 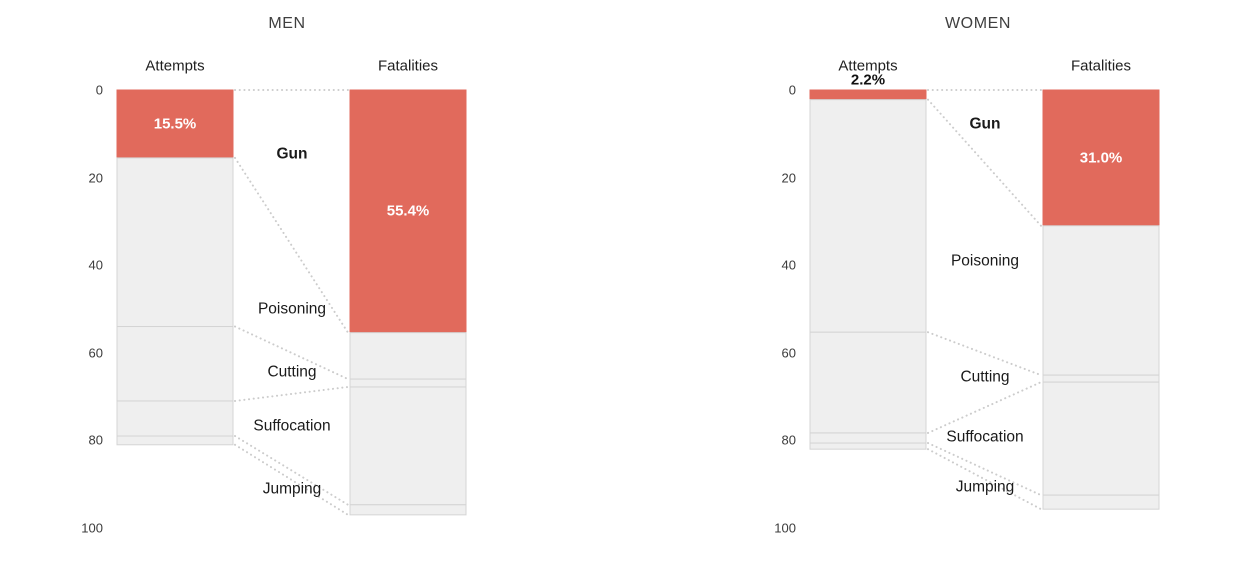 I want to click on women-y-tick-60: 60, so click(x=788, y=353).